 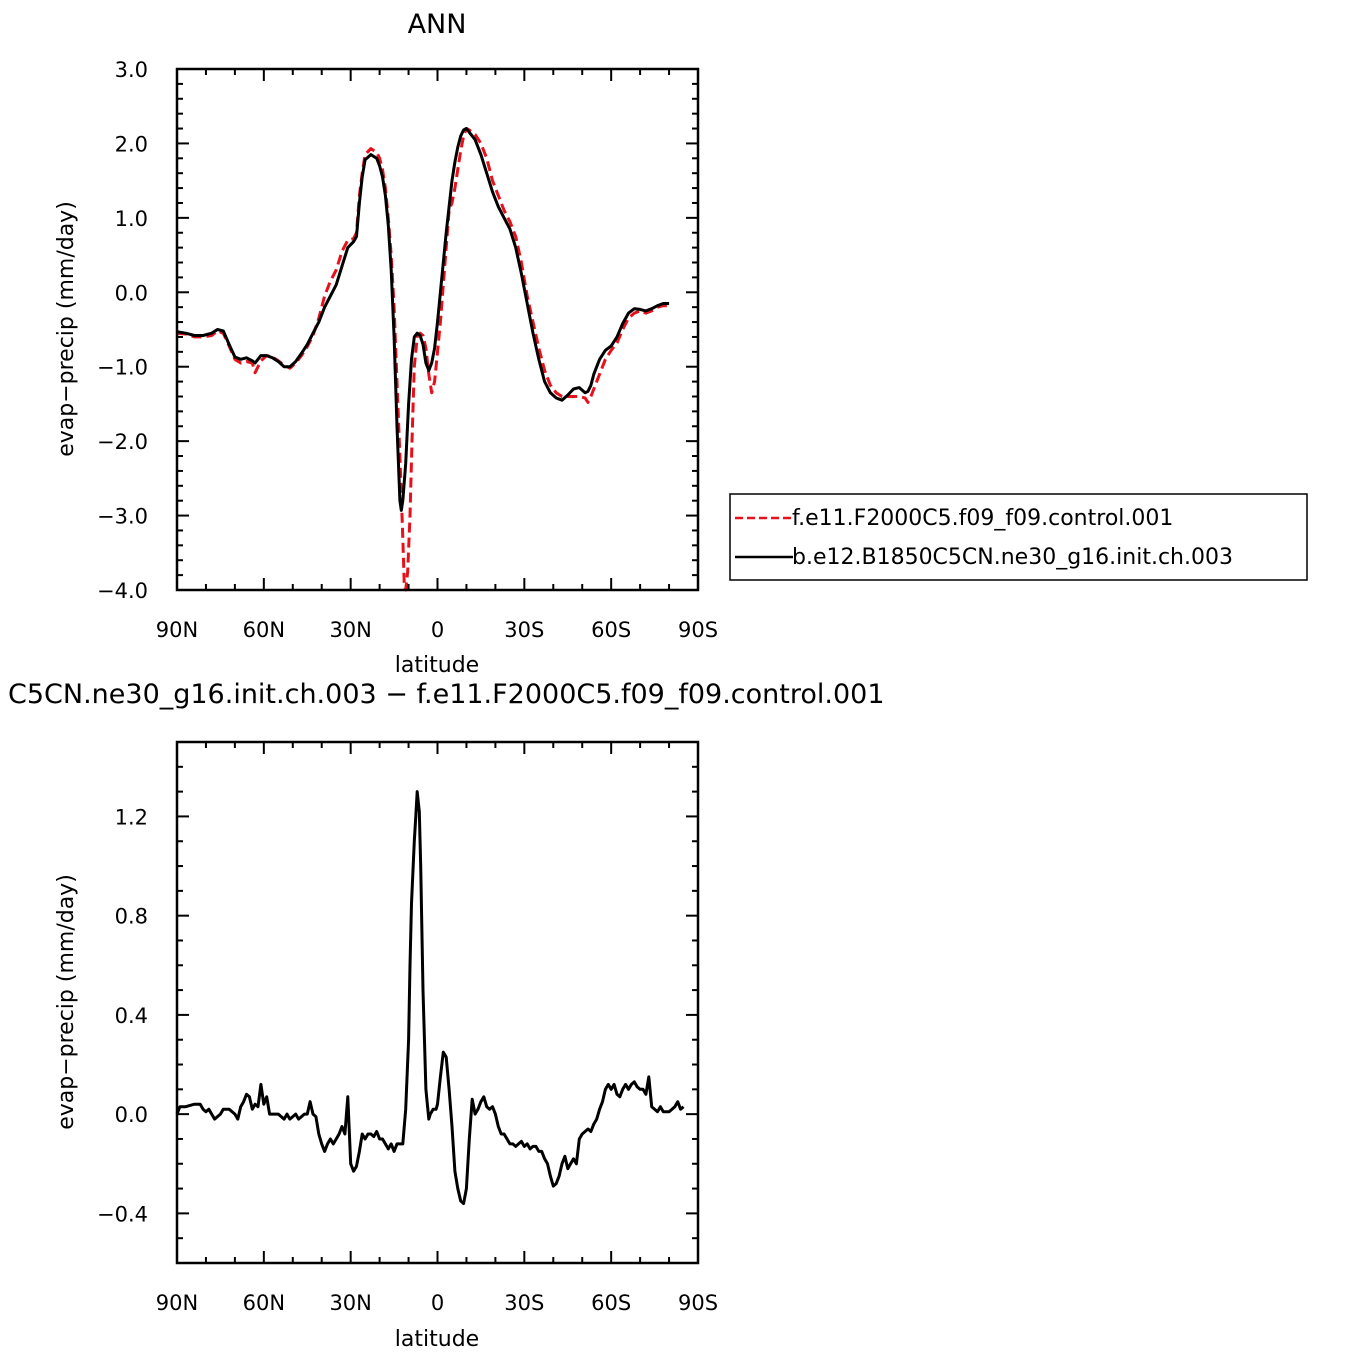 What do you see at coordinates (611, 630) in the screenshot?
I see `top-x-tick-label: 60S` at bounding box center [611, 630].